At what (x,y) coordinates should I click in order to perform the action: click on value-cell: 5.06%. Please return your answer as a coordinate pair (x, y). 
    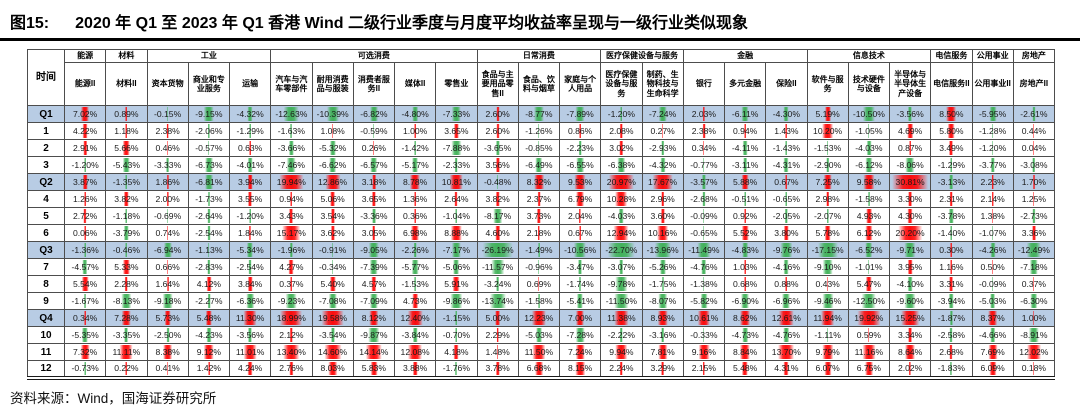
    Looking at the image, I should click on (332, 199).